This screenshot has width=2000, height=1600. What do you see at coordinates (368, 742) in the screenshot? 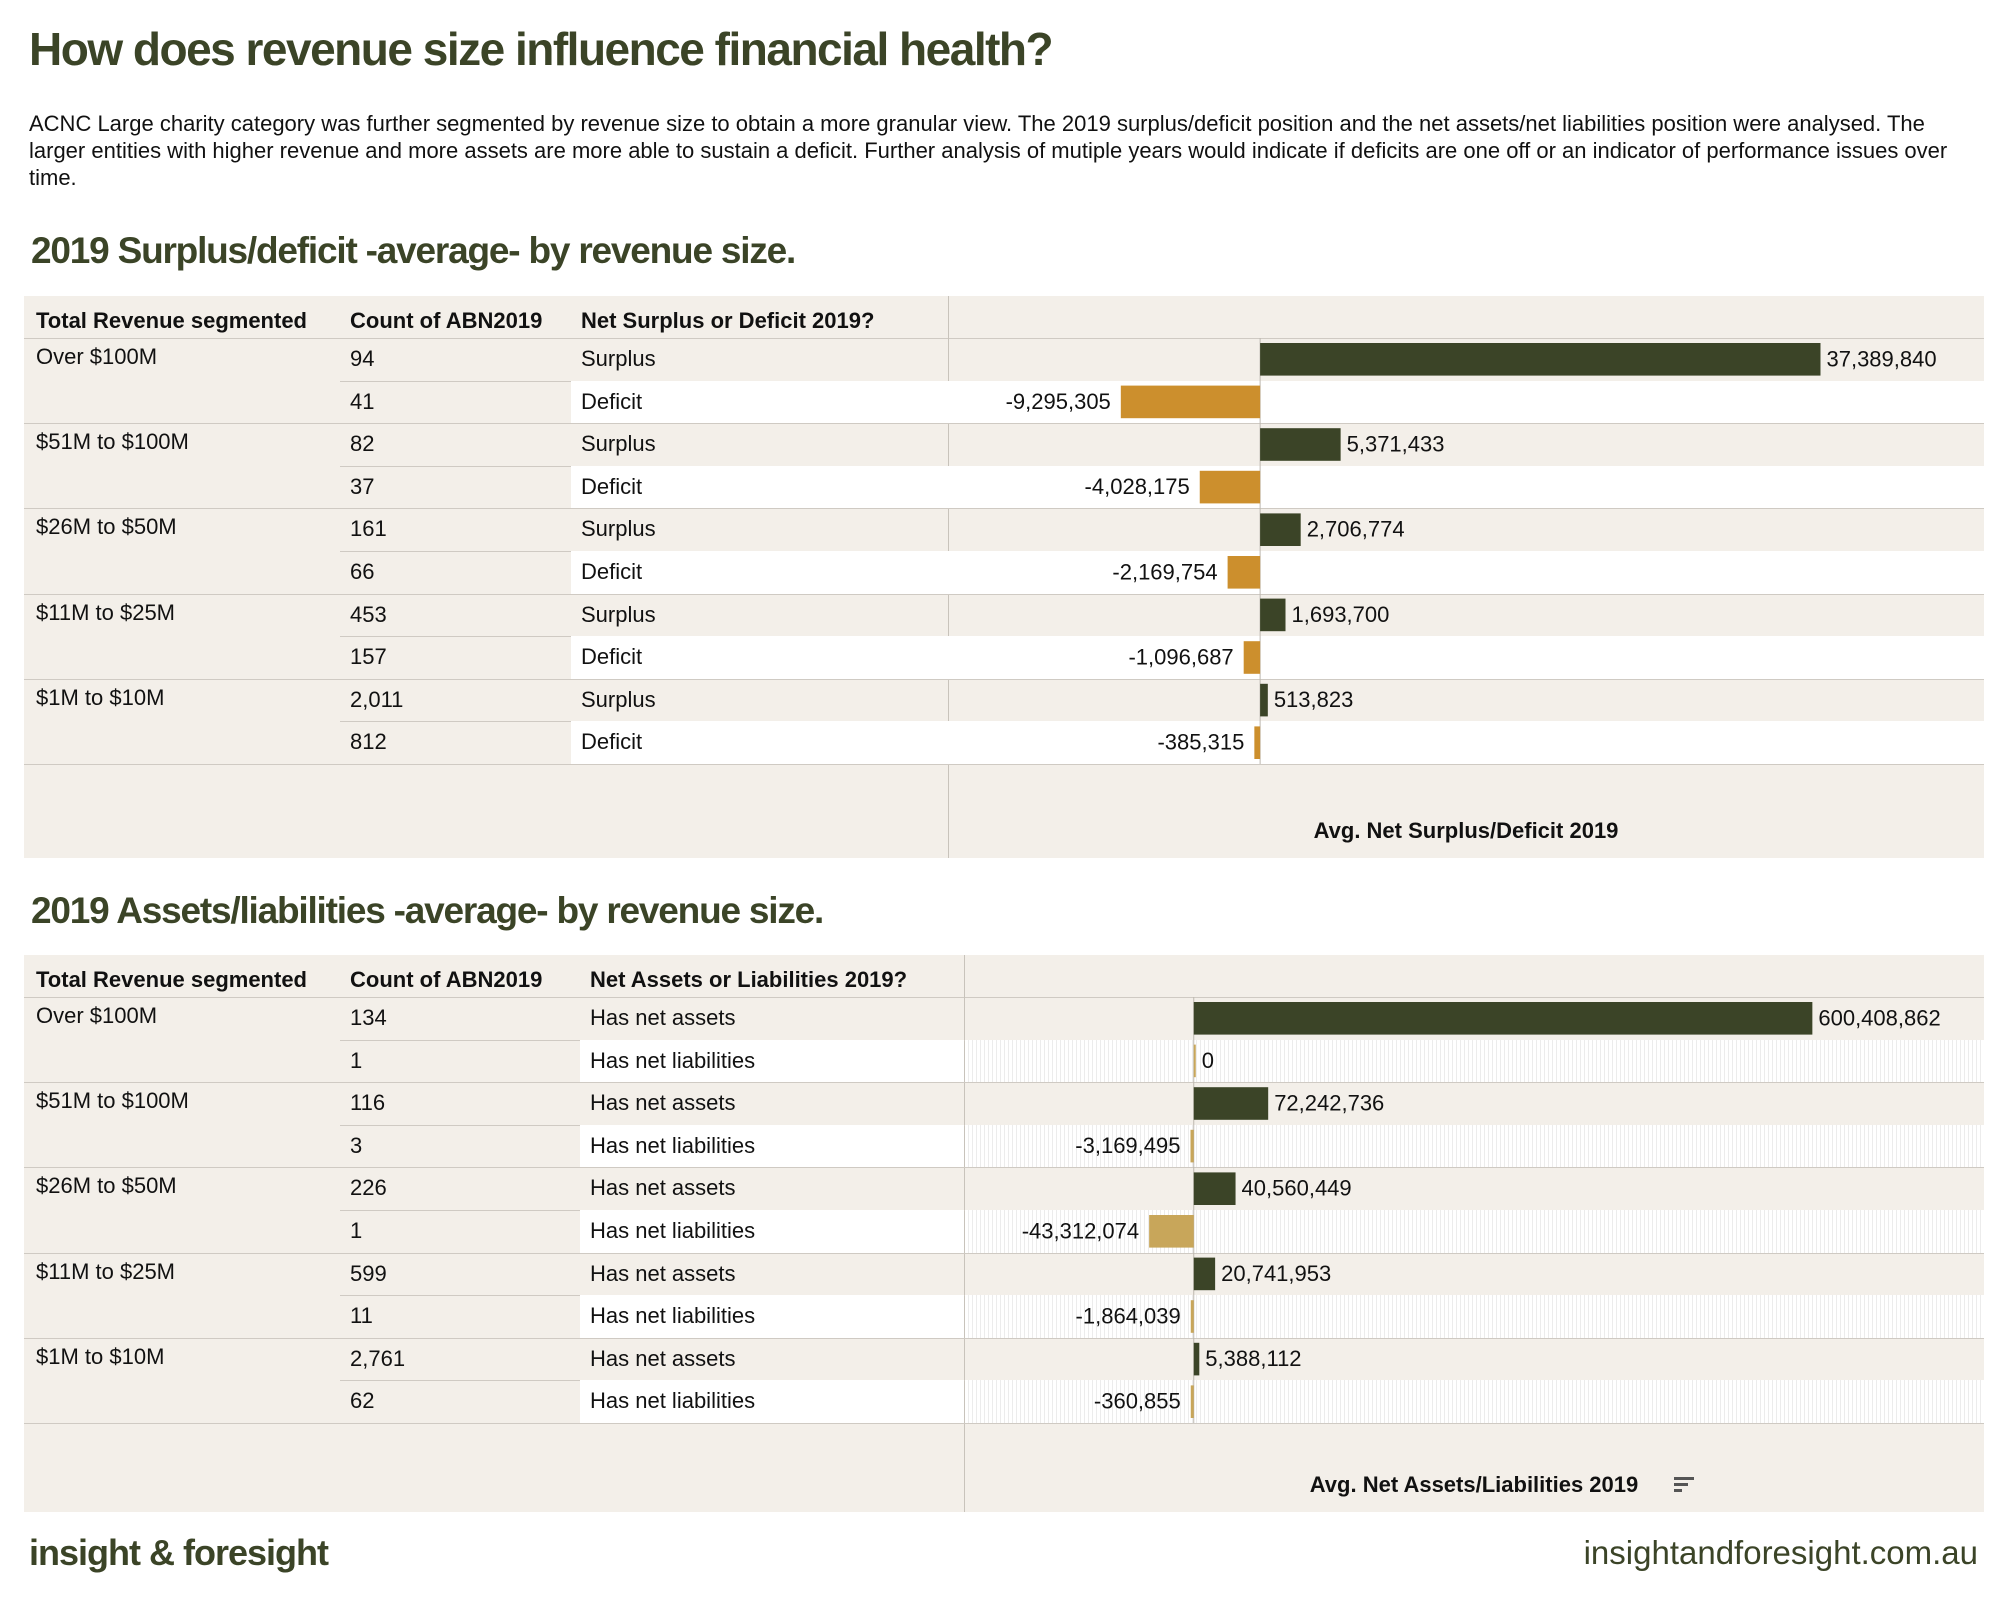
I see `count-value: 812` at bounding box center [368, 742].